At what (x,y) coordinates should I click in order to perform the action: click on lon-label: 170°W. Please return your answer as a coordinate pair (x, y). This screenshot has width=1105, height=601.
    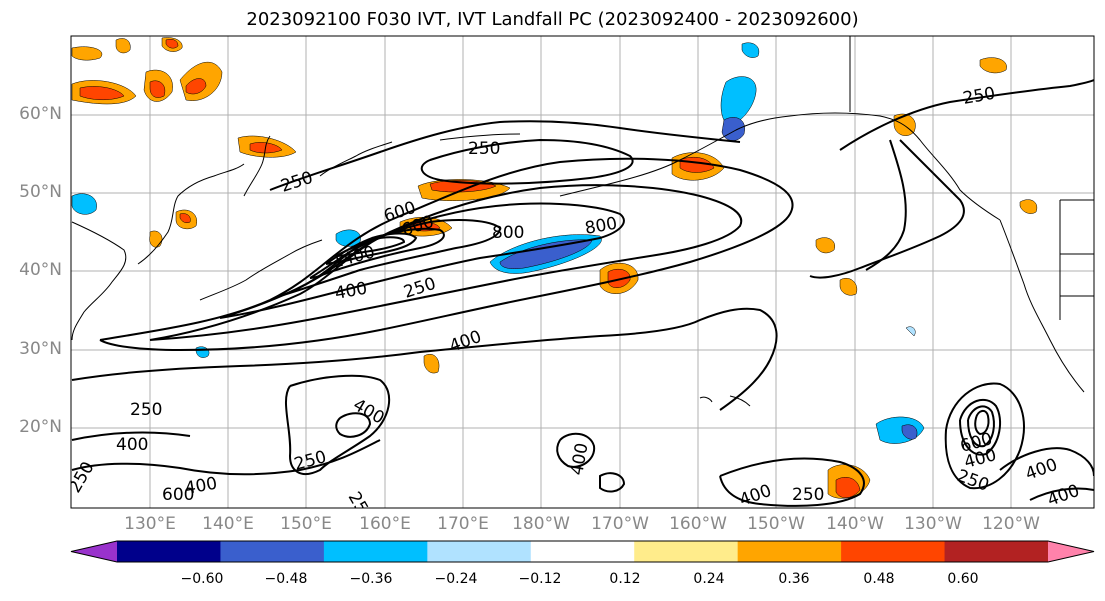
    Looking at the image, I should click on (620, 524).